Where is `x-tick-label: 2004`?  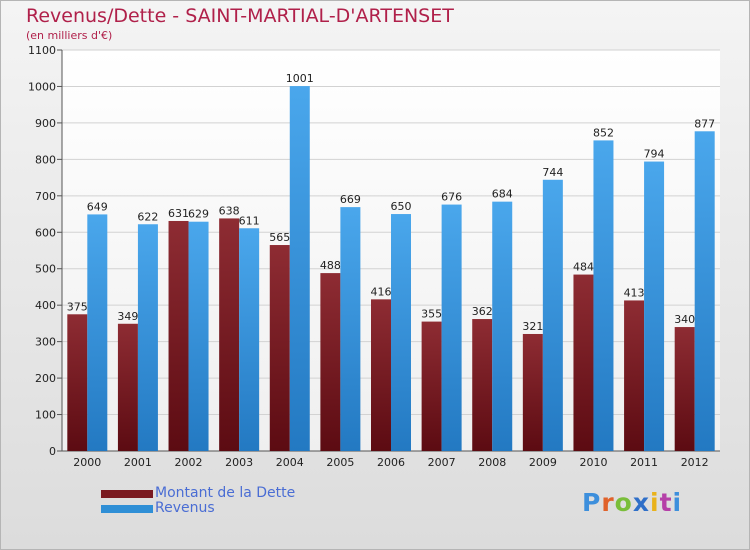
x-tick-label: 2004 is located at coordinates (290, 462).